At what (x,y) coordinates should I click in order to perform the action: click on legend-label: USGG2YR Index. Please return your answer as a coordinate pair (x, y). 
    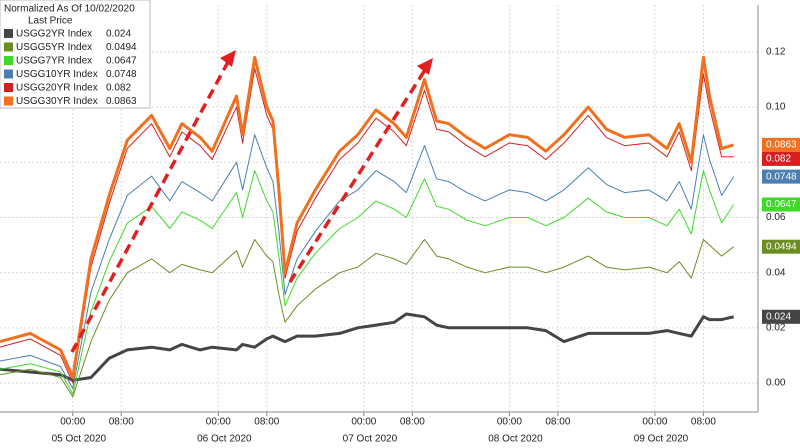
    Looking at the image, I should click on (54, 34).